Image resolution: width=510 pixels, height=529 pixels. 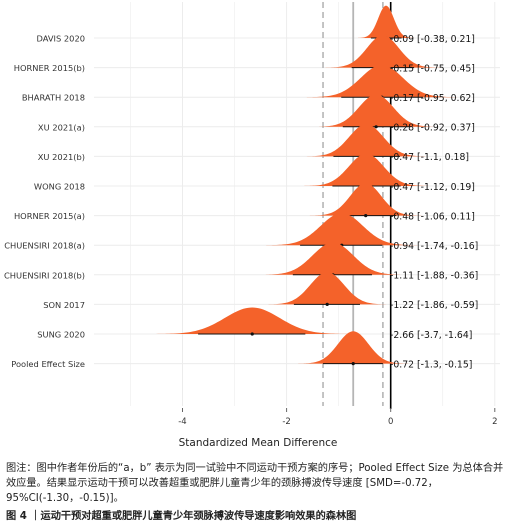 I want to click on x-axis-title: Standardized Mean Difference, so click(x=258, y=443).